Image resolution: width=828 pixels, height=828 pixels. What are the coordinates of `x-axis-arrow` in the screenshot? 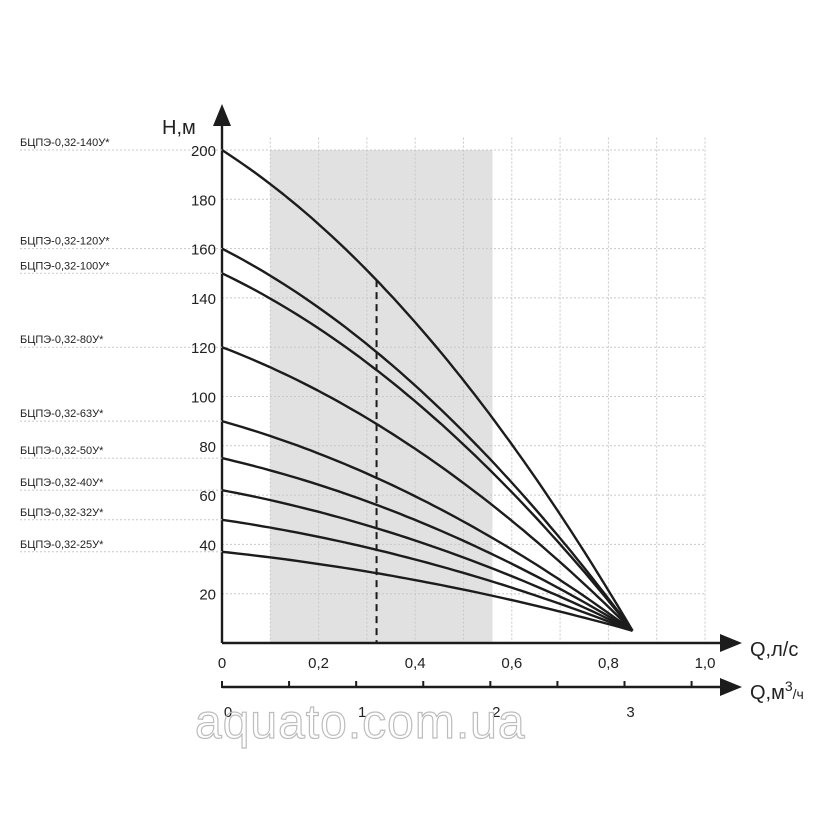 It's located at (731, 643).